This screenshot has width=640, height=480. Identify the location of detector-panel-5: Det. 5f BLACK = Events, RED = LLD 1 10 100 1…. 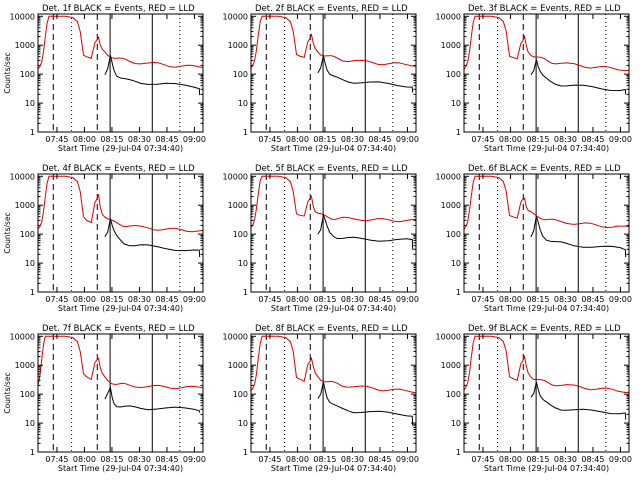
(321, 238).